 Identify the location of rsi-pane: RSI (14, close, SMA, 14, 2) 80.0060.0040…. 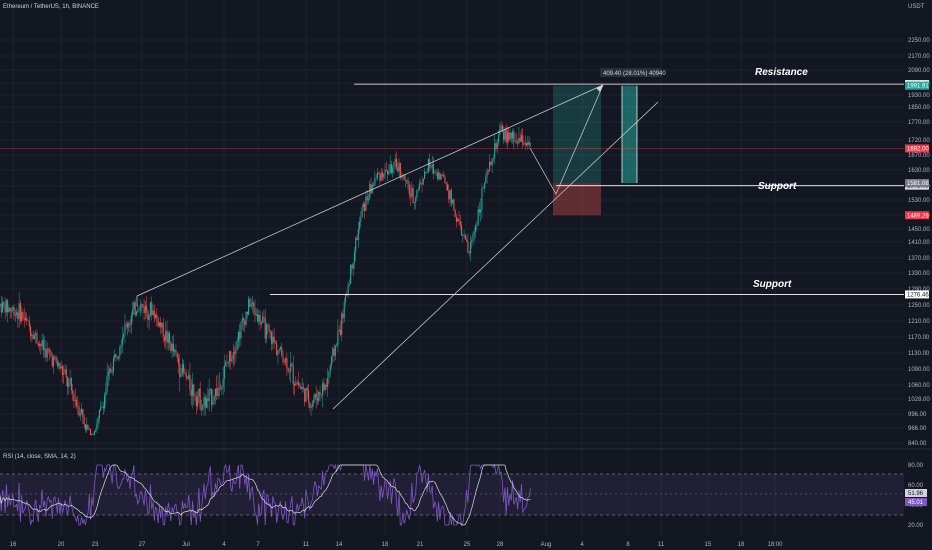
(466, 488).